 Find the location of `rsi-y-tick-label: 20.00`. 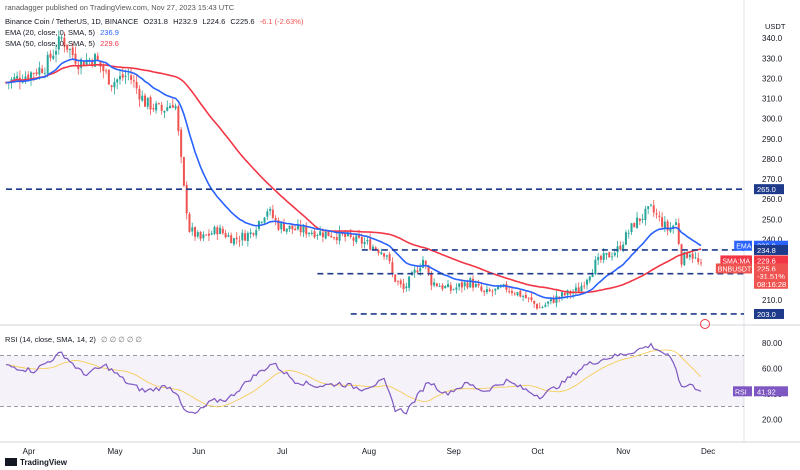

rsi-y-tick-label: 20.00 is located at coordinates (772, 419).